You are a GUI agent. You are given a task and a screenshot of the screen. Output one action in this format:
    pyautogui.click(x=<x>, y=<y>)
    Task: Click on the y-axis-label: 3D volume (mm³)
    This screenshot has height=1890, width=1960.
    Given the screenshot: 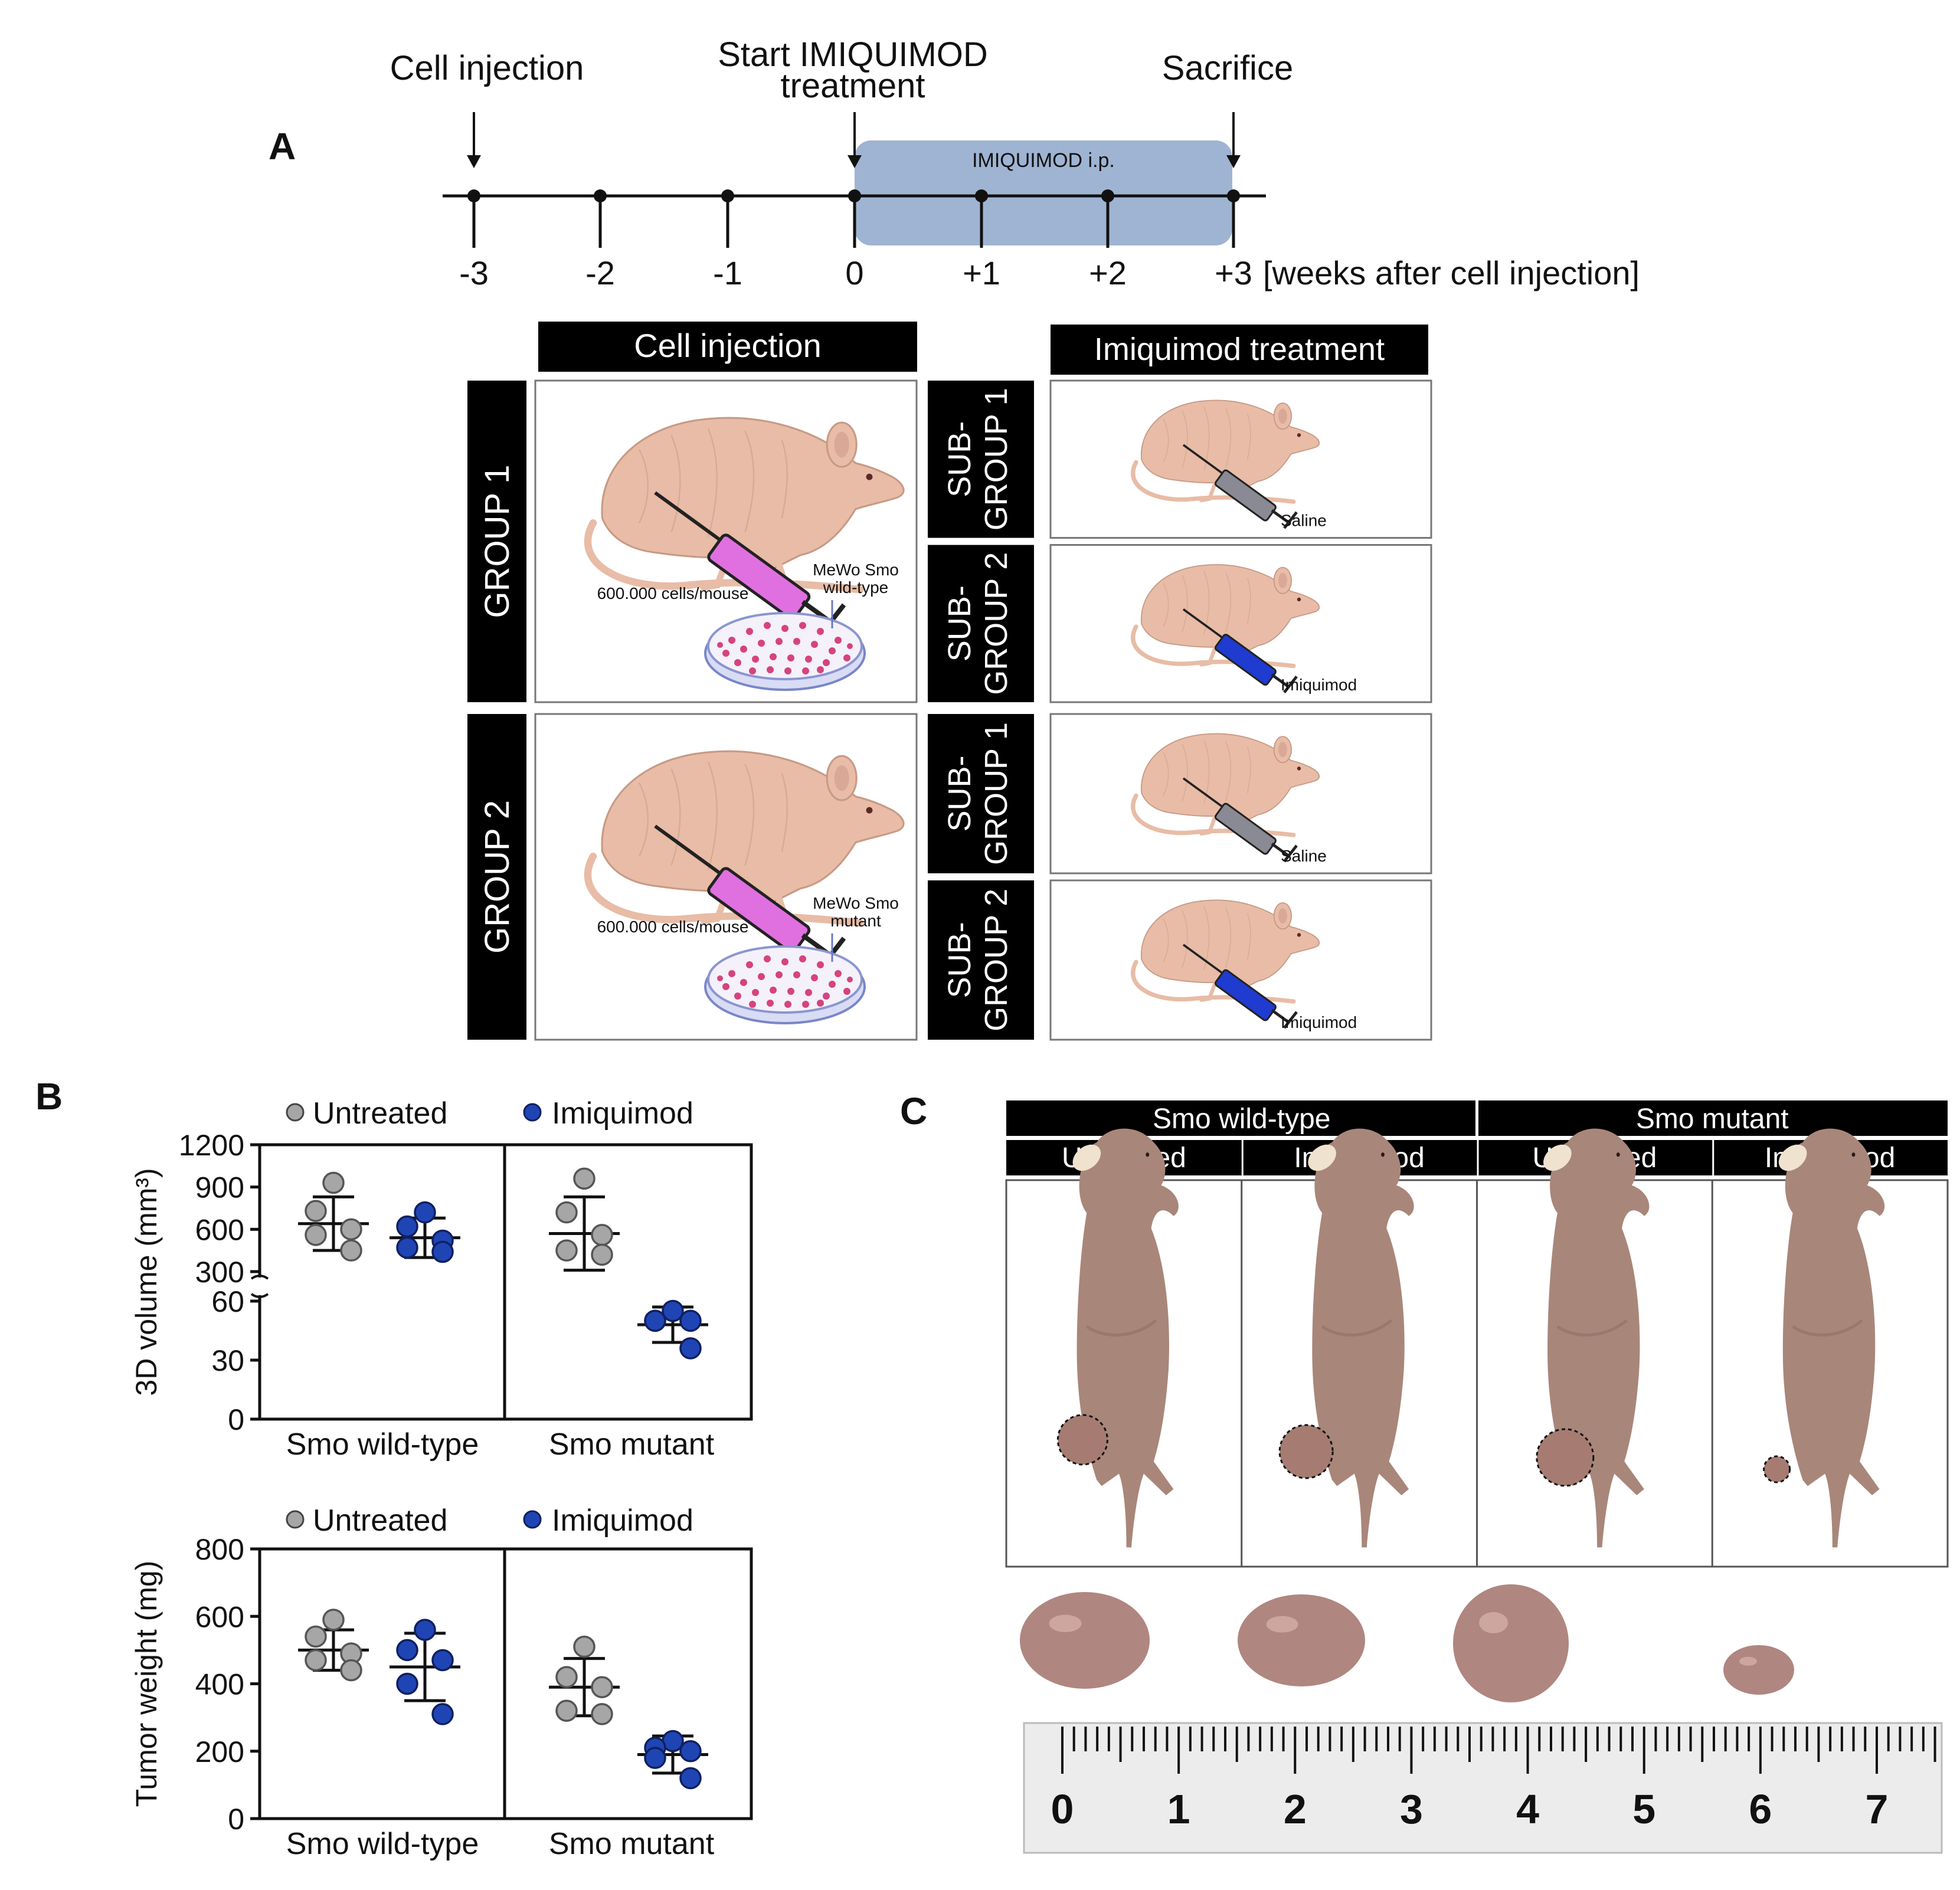 What is the action you would take?
    pyautogui.click(x=146, y=1282)
    